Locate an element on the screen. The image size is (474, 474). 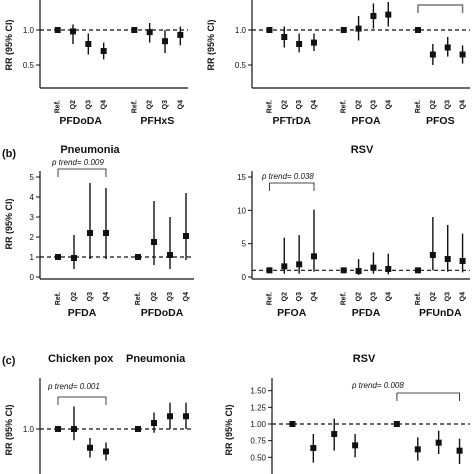
y-tick-label: 1.0 is located at coordinates (29, 429).